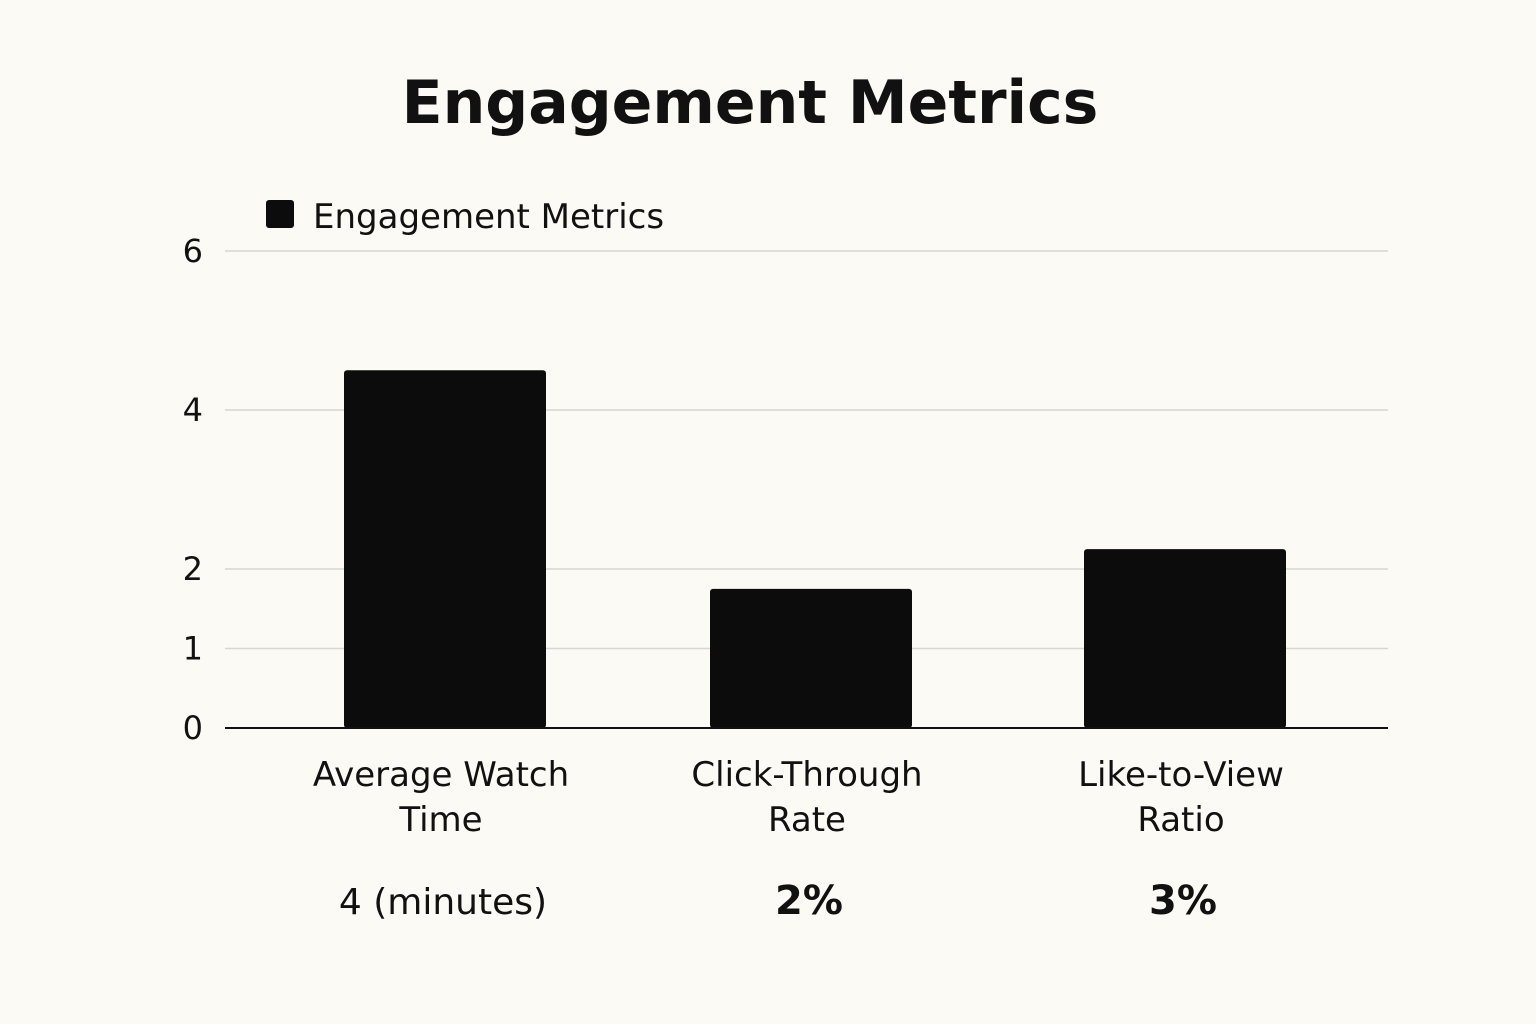 Image resolution: width=1536 pixels, height=1024 pixels. Describe the element at coordinates (440, 820) in the screenshot. I see `x-tick-label: Time` at that location.